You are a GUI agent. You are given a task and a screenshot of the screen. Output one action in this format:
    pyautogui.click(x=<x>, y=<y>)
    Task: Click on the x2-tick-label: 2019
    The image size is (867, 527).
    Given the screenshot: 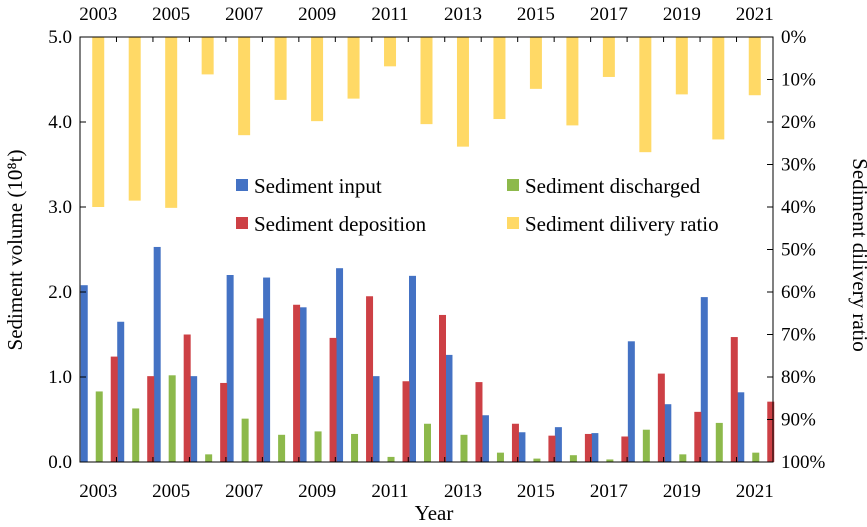 What is the action you would take?
    pyautogui.click(x=682, y=14)
    